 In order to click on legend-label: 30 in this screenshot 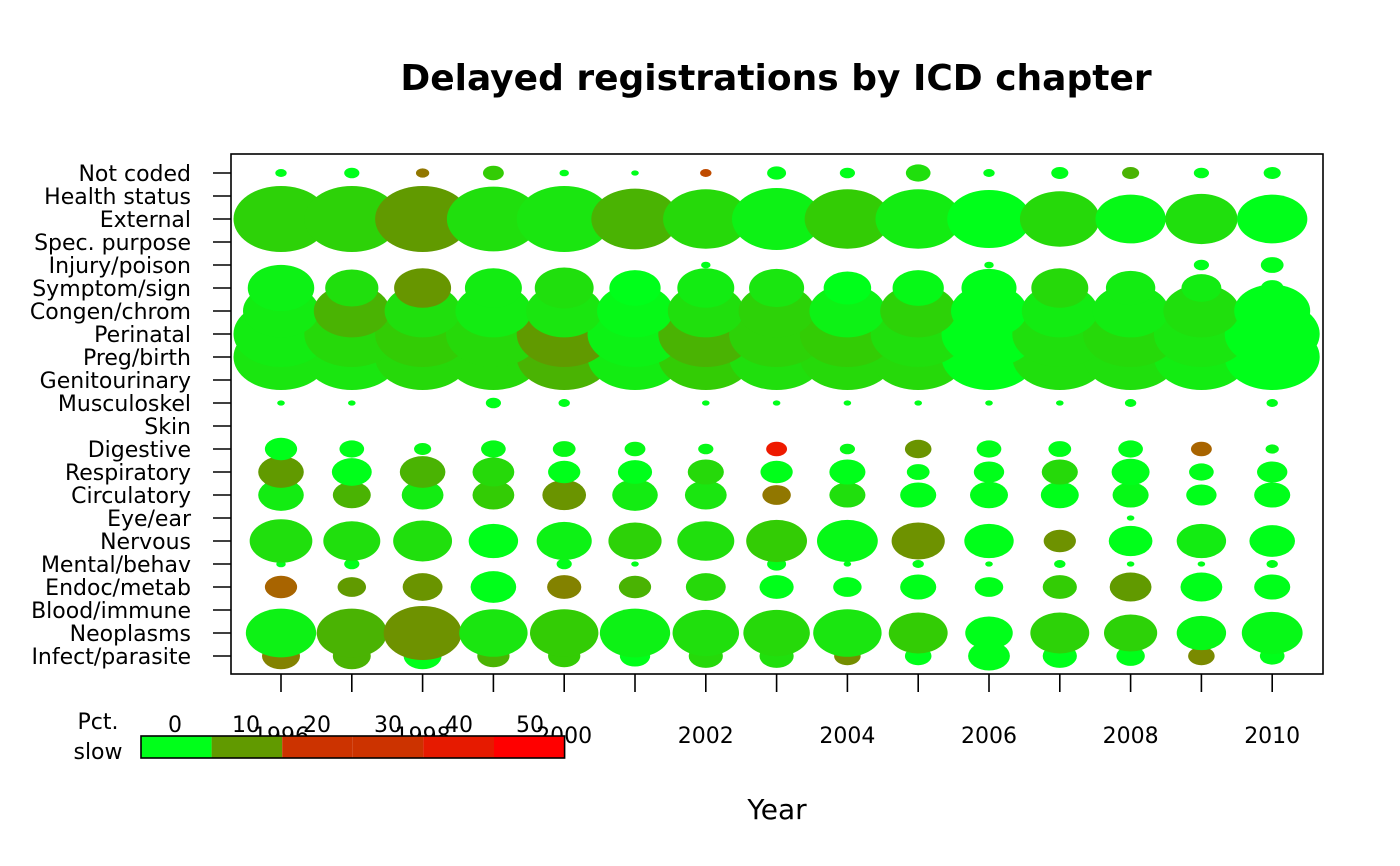, I will do `click(388, 725)`.